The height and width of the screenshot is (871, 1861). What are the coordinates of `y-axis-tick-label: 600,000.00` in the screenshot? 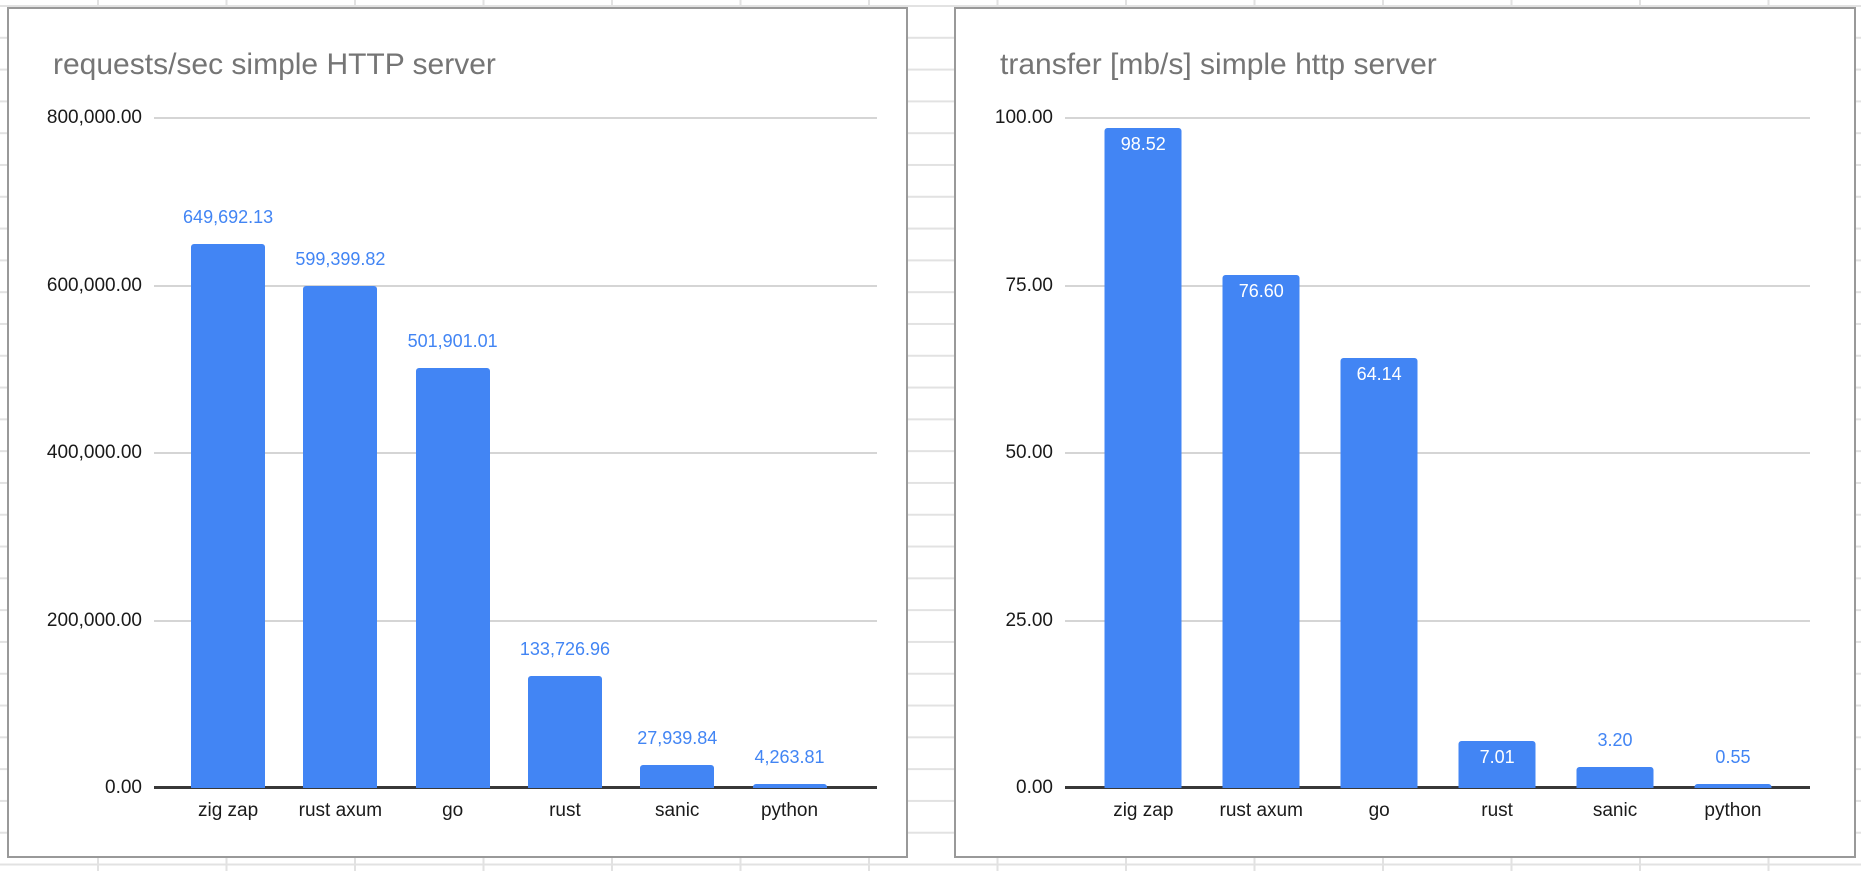 It's located at (94, 285).